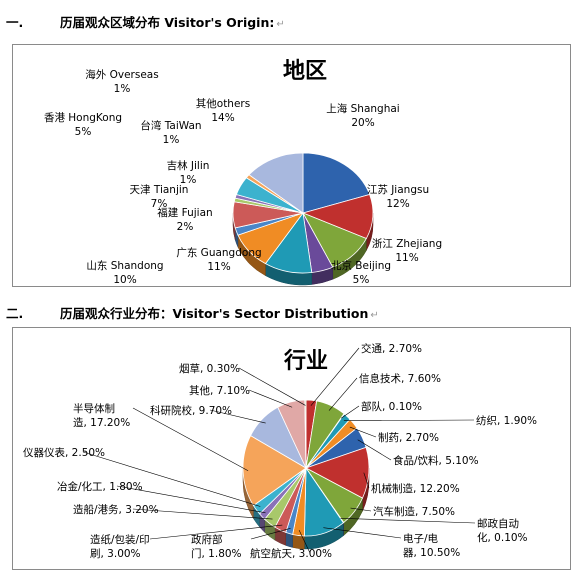 This screenshot has height=574, width=579. What do you see at coordinates (15, 313) in the screenshot?
I see `section-2-number: 二.` at bounding box center [15, 313].